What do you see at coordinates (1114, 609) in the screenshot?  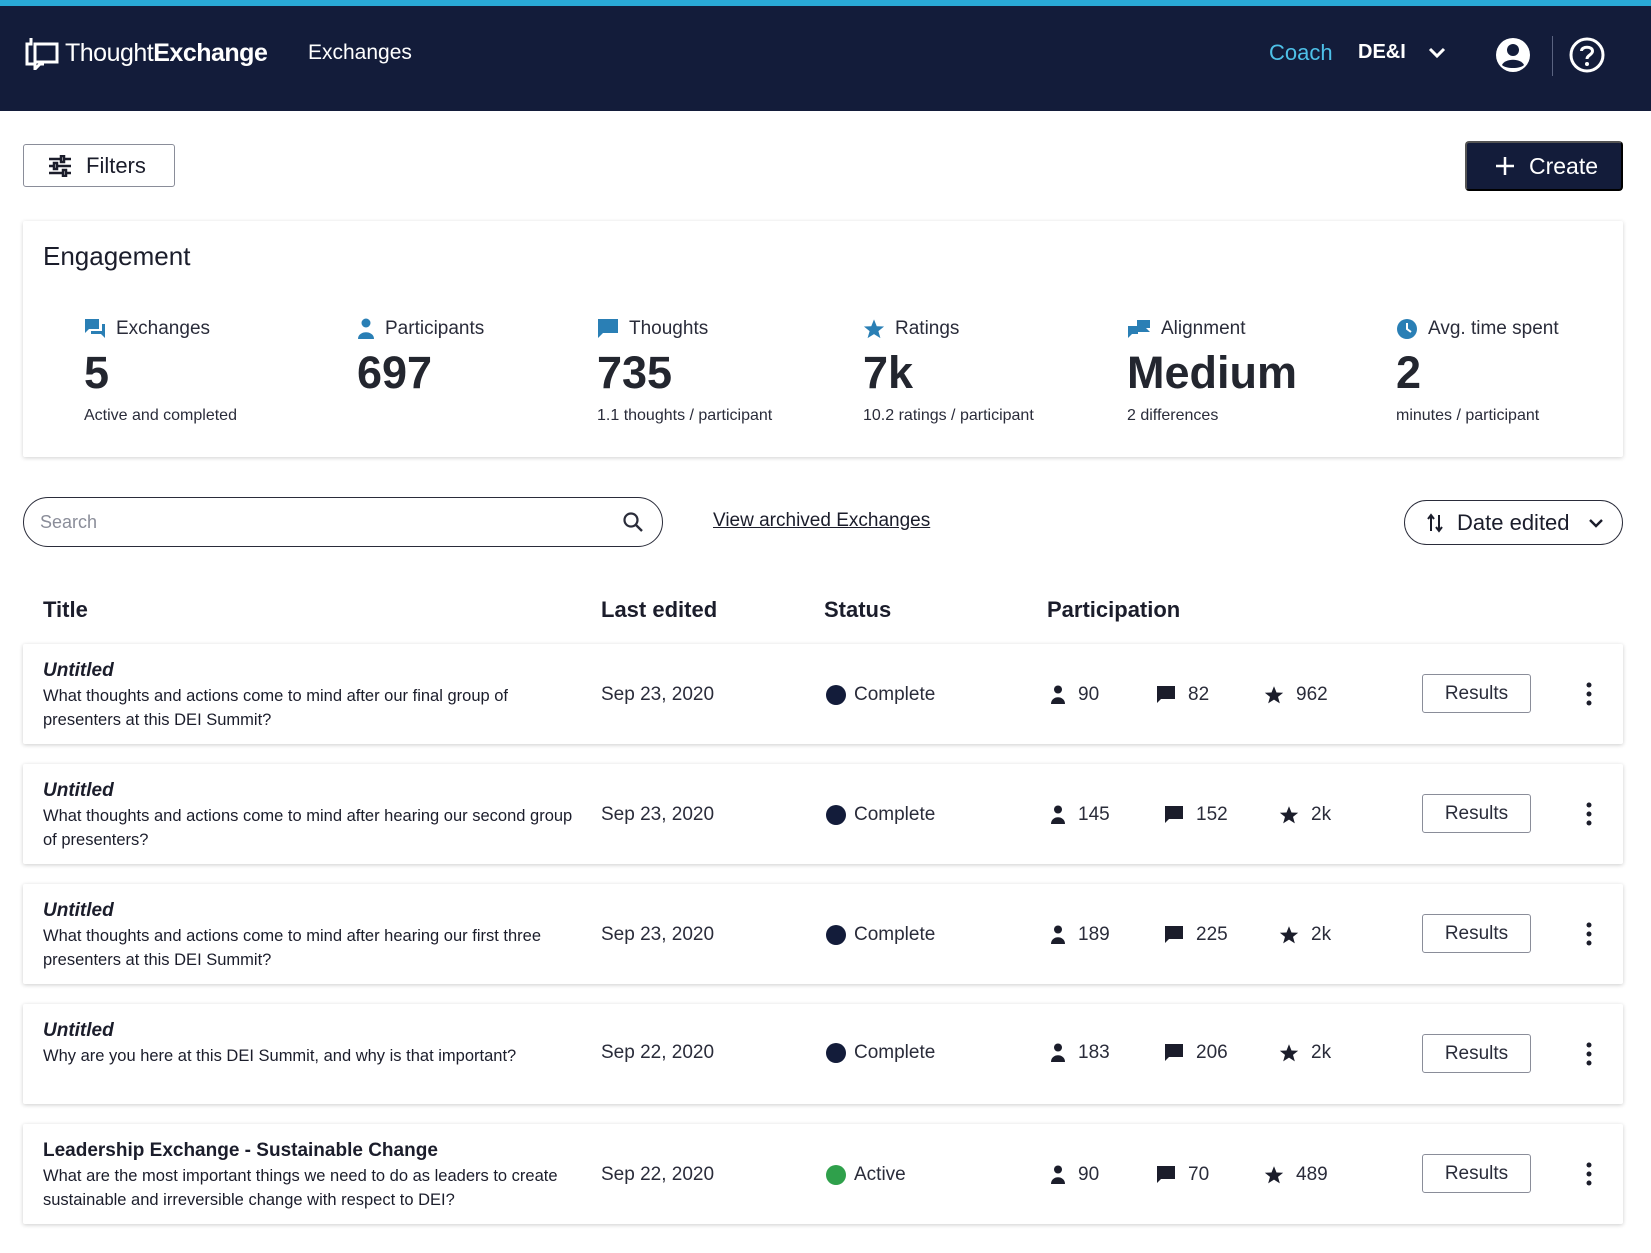 I see `column-header-participation: Participation` at bounding box center [1114, 609].